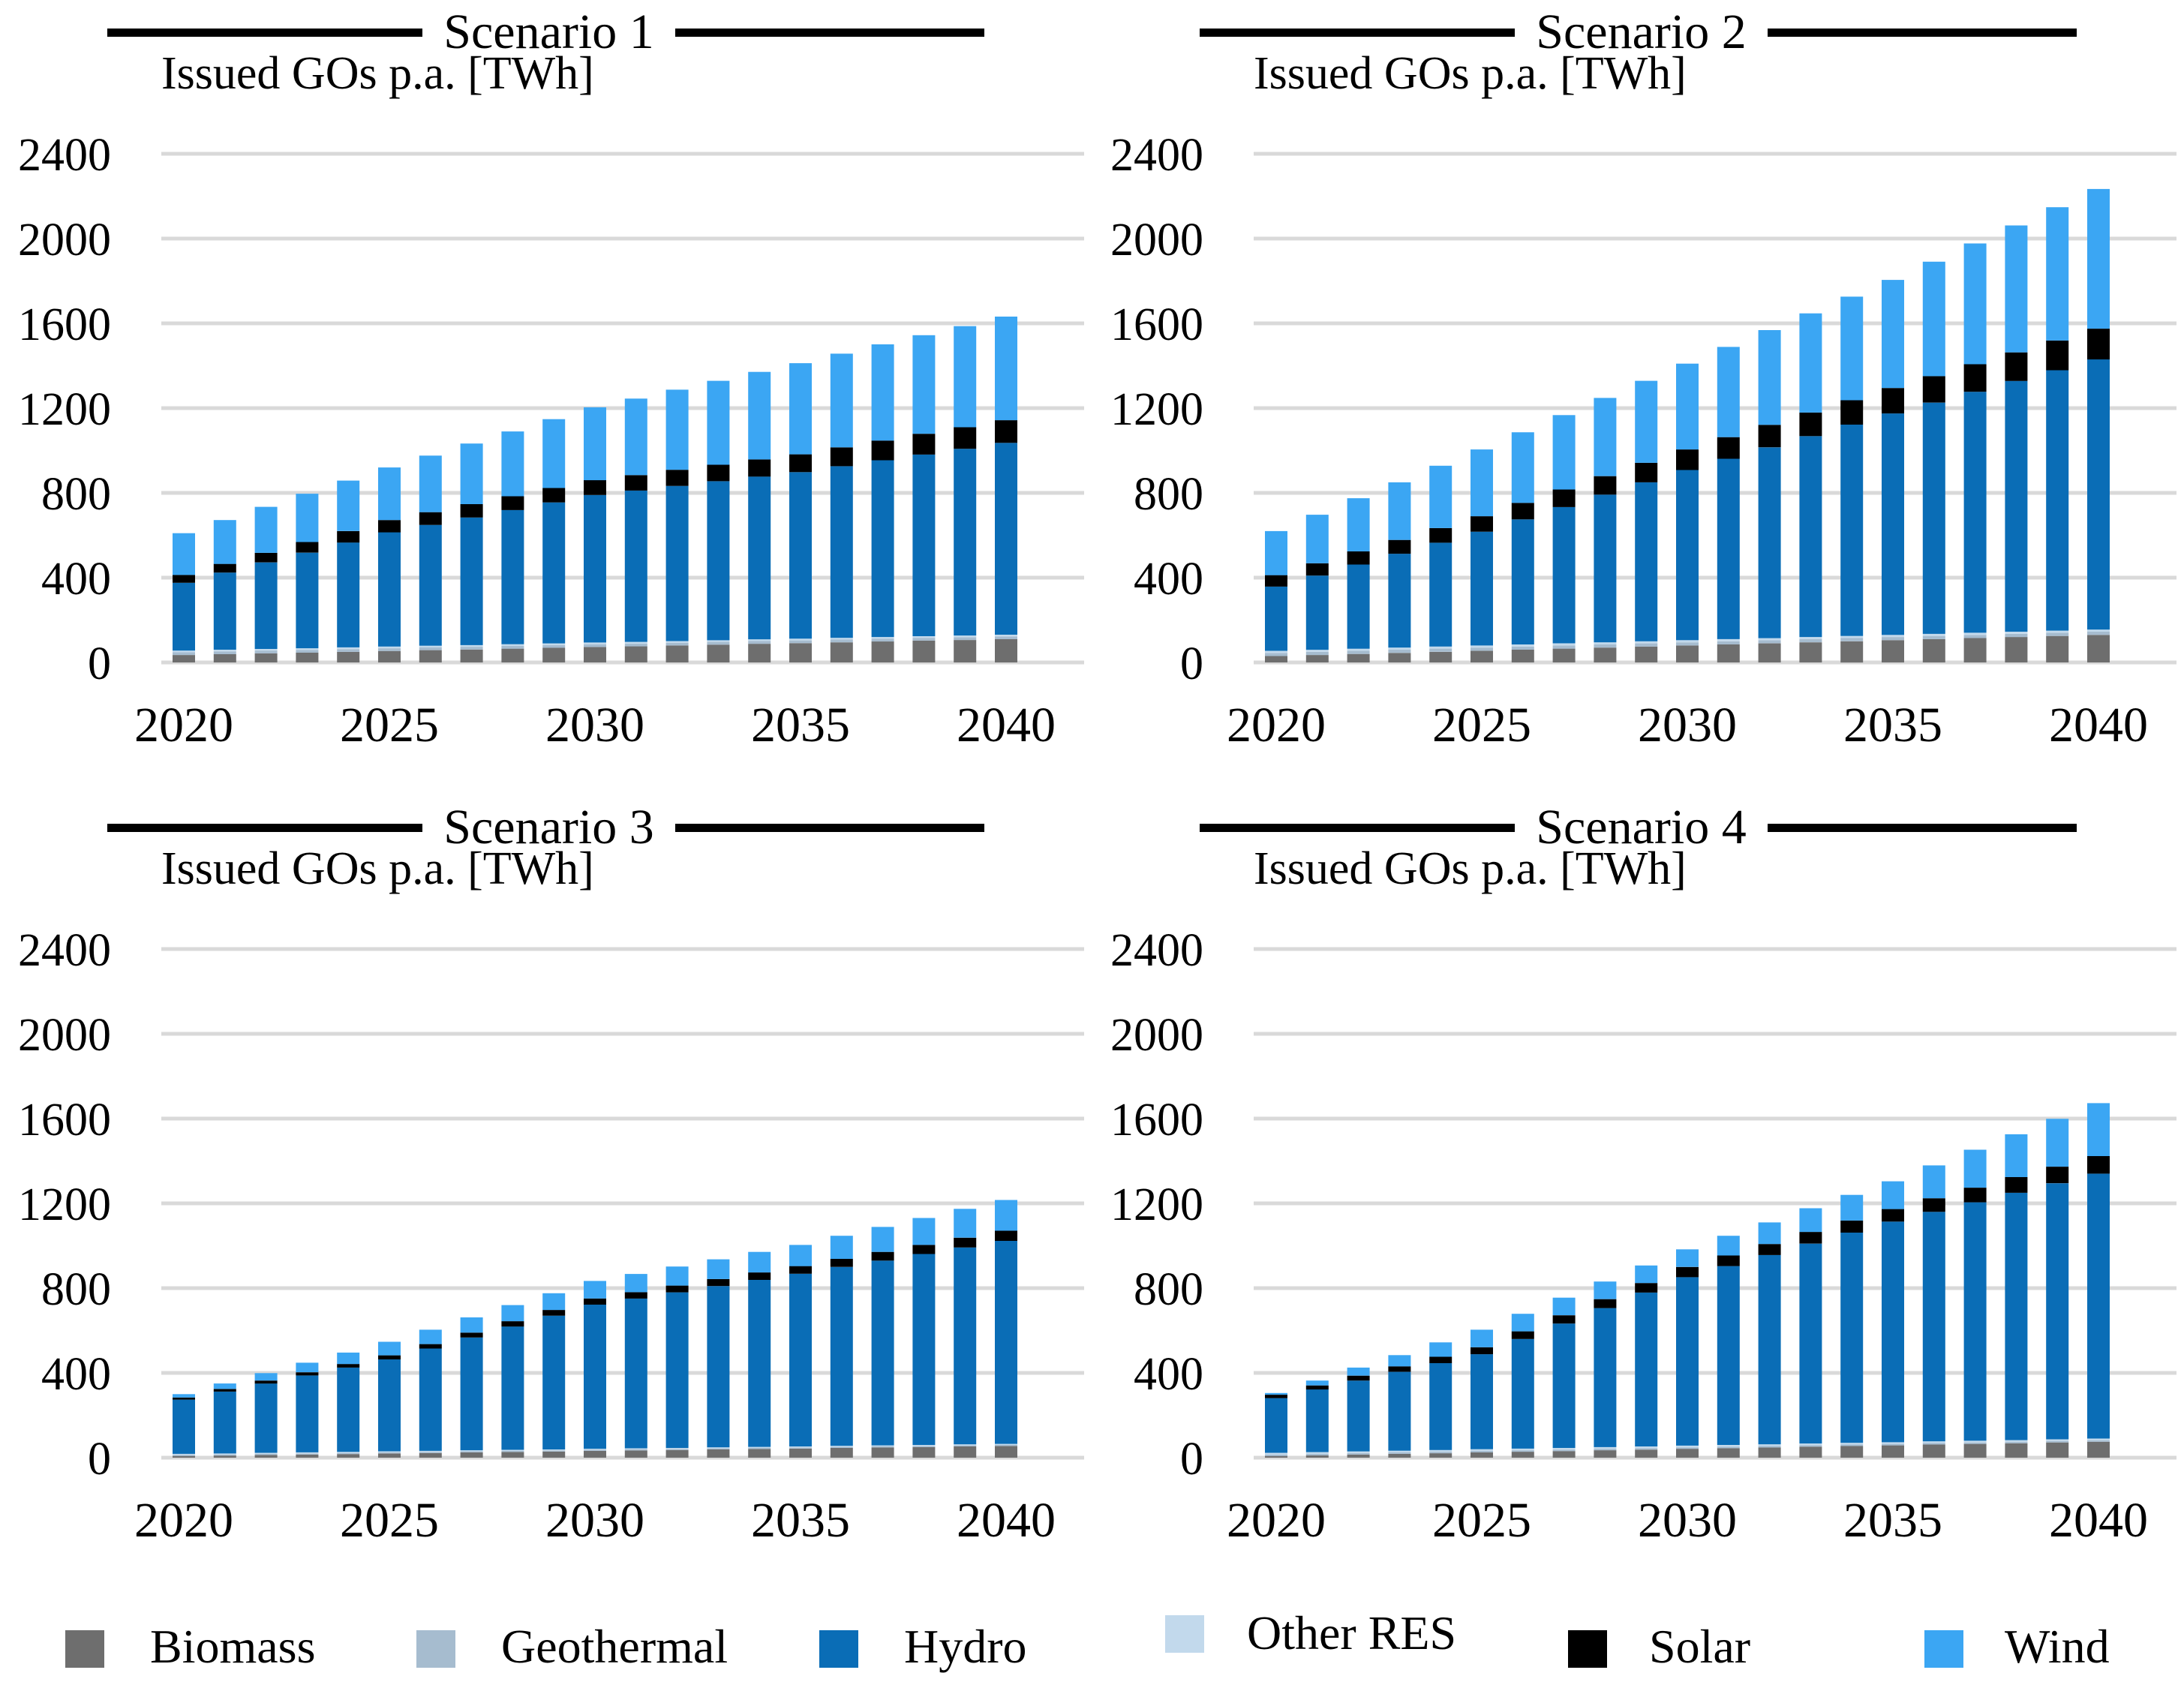 The image size is (2184, 1688). I want to click on bar-segment-other-res-2023, so click(307, 649).